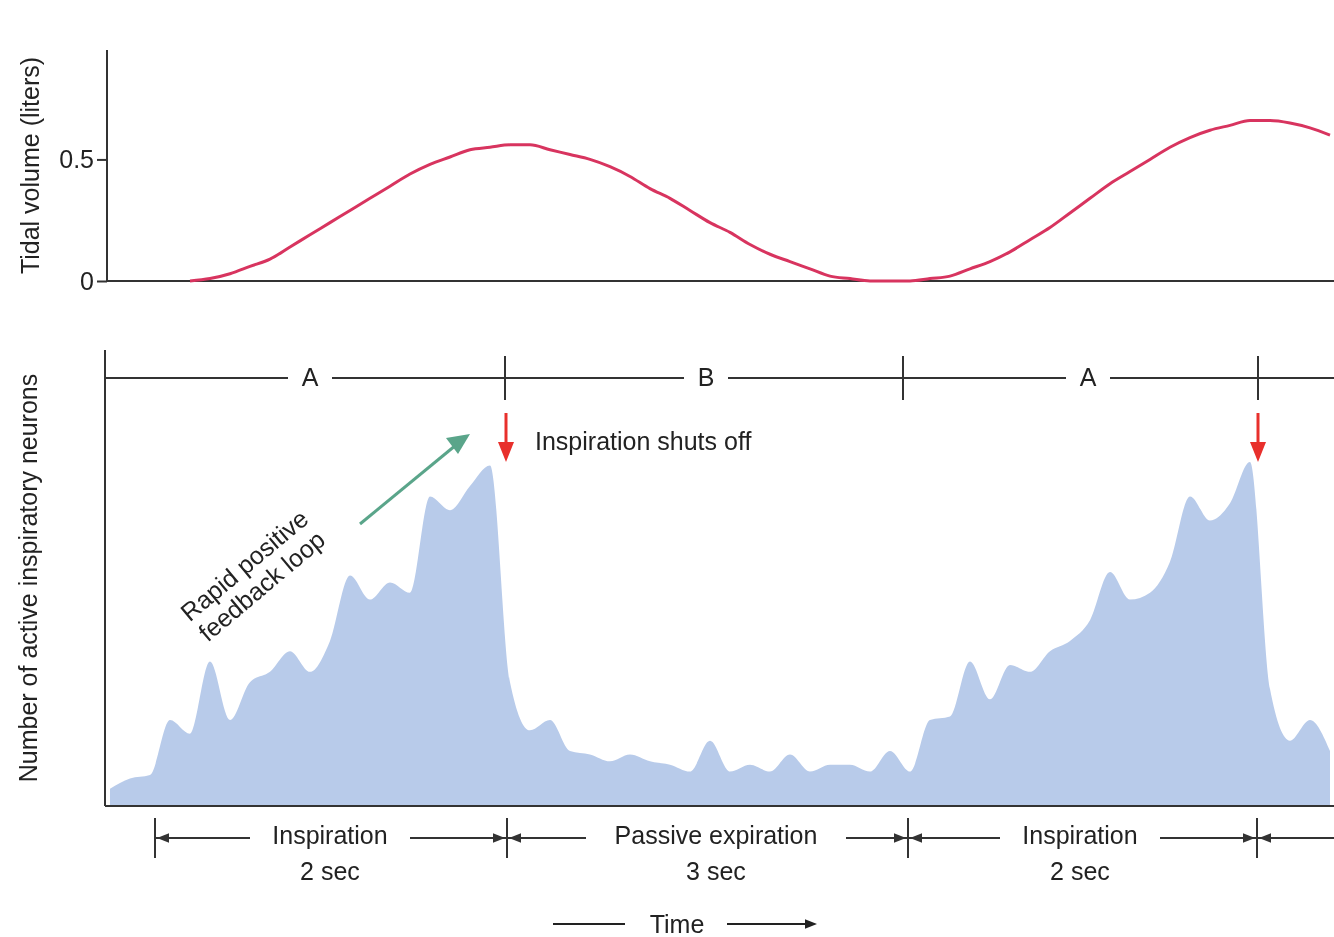 The width and height of the screenshot is (1334, 937). Describe the element at coordinates (677, 923) in the screenshot. I see `x-axis-title: Time` at that location.